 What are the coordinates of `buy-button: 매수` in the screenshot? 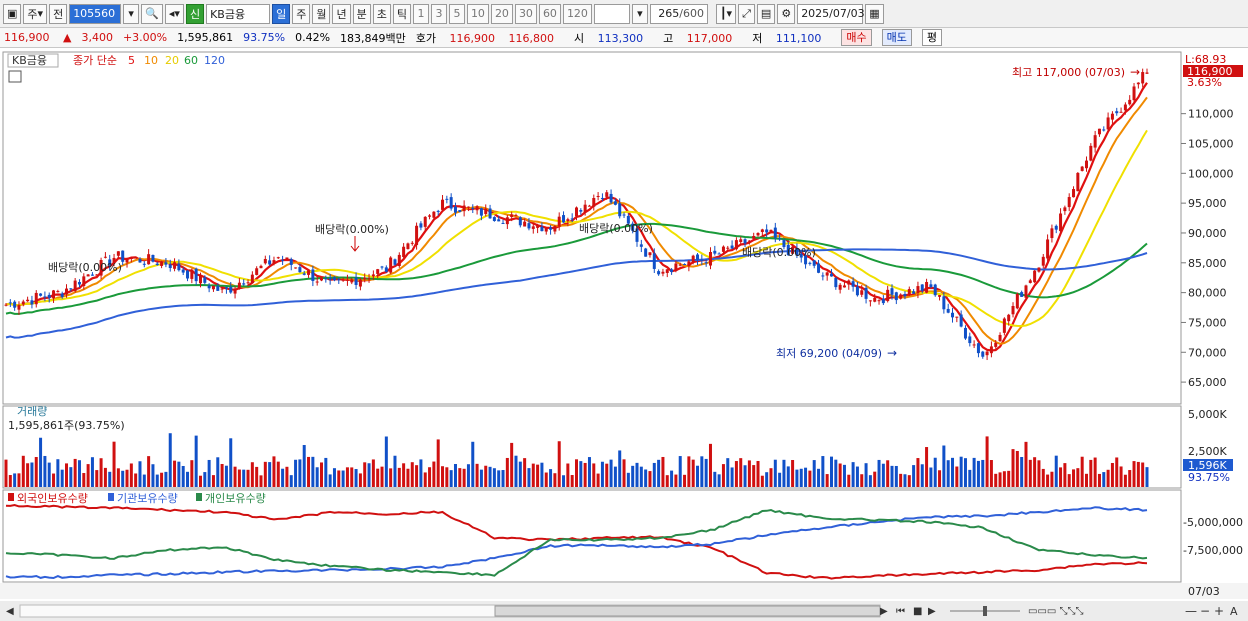 It's located at (856, 37).